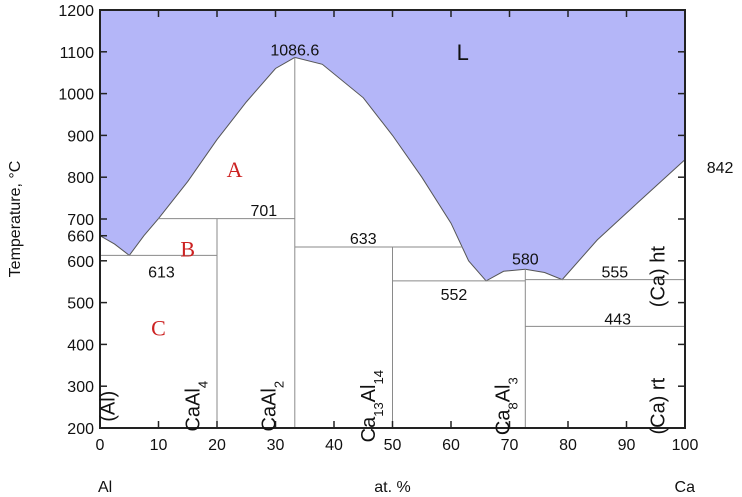  What do you see at coordinates (507, 406) in the screenshot?
I see `phase-label-4: Ca8Al3` at bounding box center [507, 406].